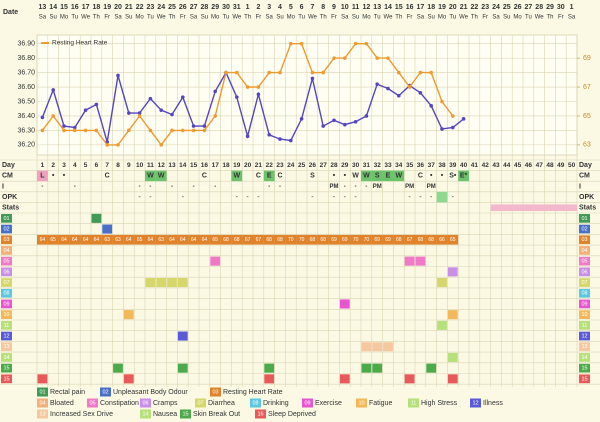  I want to click on date-day: 9, so click(334, 7).